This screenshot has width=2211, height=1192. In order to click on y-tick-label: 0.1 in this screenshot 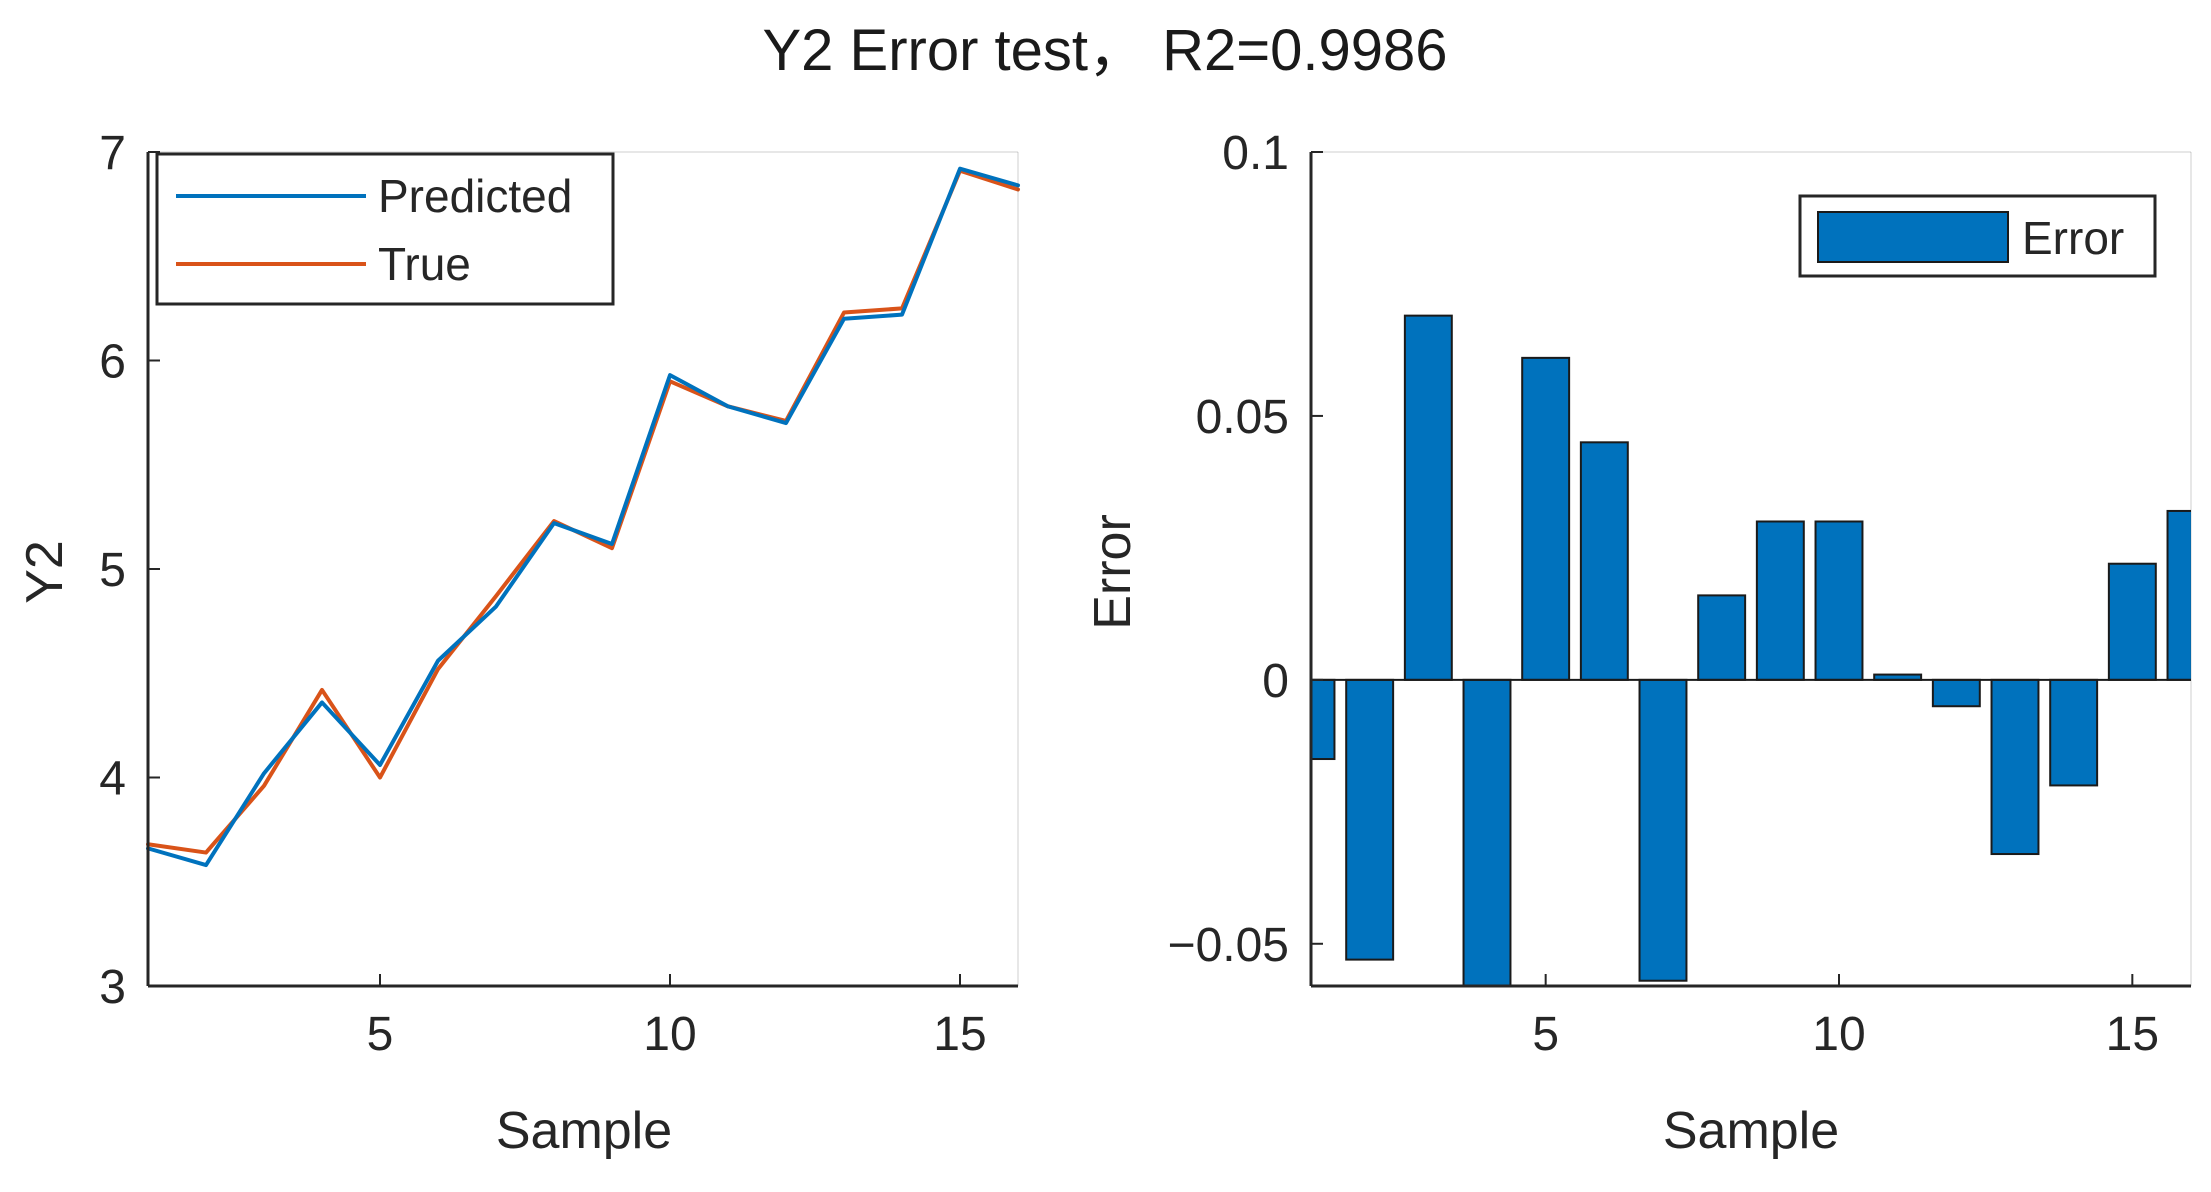, I will do `click(1255, 153)`.